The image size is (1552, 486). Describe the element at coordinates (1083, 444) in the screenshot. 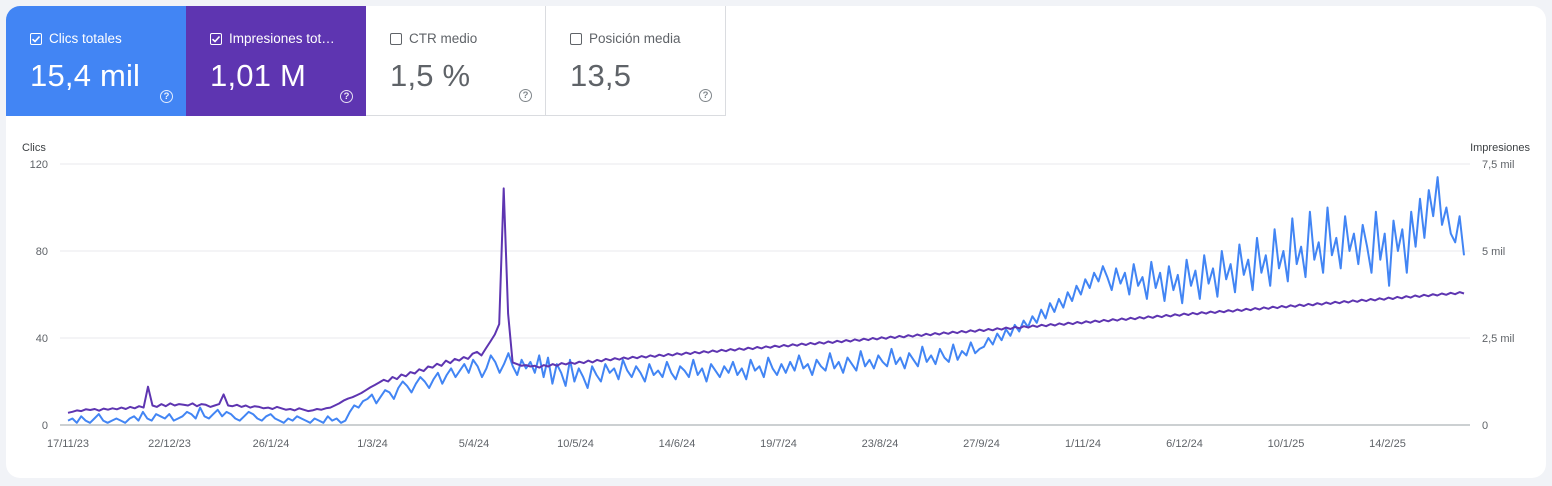

I see `x-axis-tick-label: 1/11/24` at that location.